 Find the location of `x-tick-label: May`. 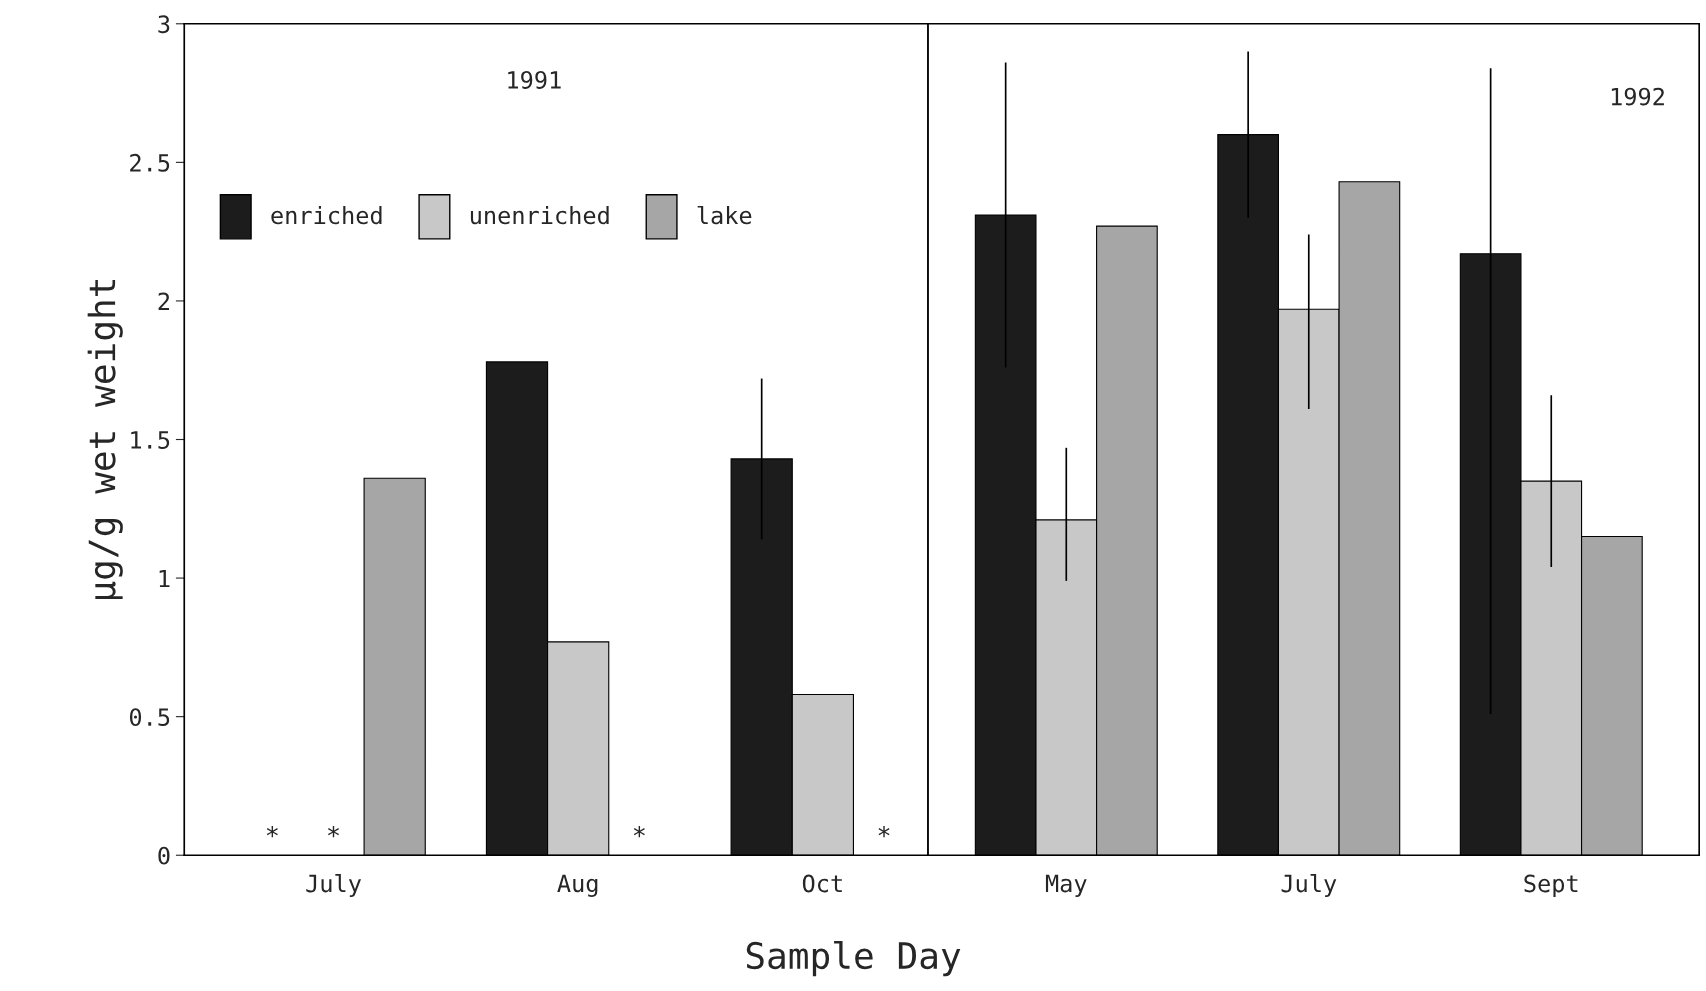

x-tick-label: May is located at coordinates (1066, 885).